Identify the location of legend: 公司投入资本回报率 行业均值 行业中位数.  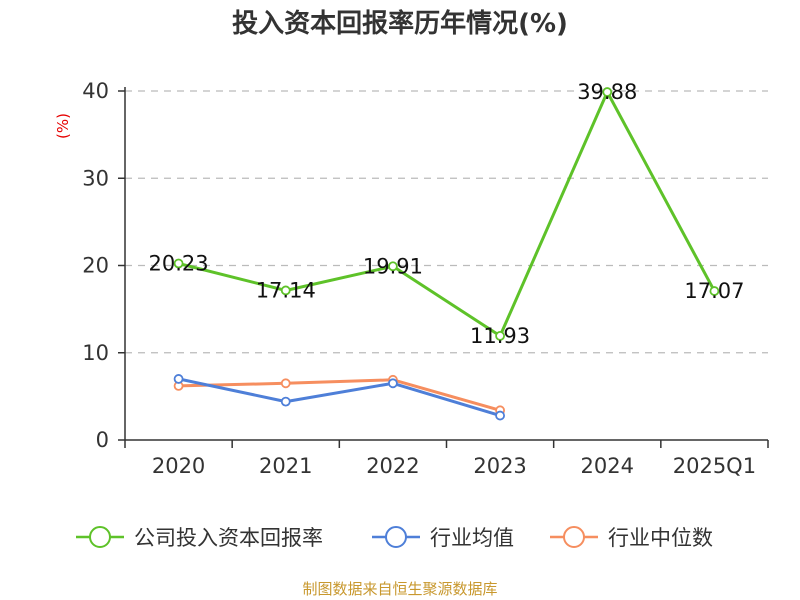
(394, 538).